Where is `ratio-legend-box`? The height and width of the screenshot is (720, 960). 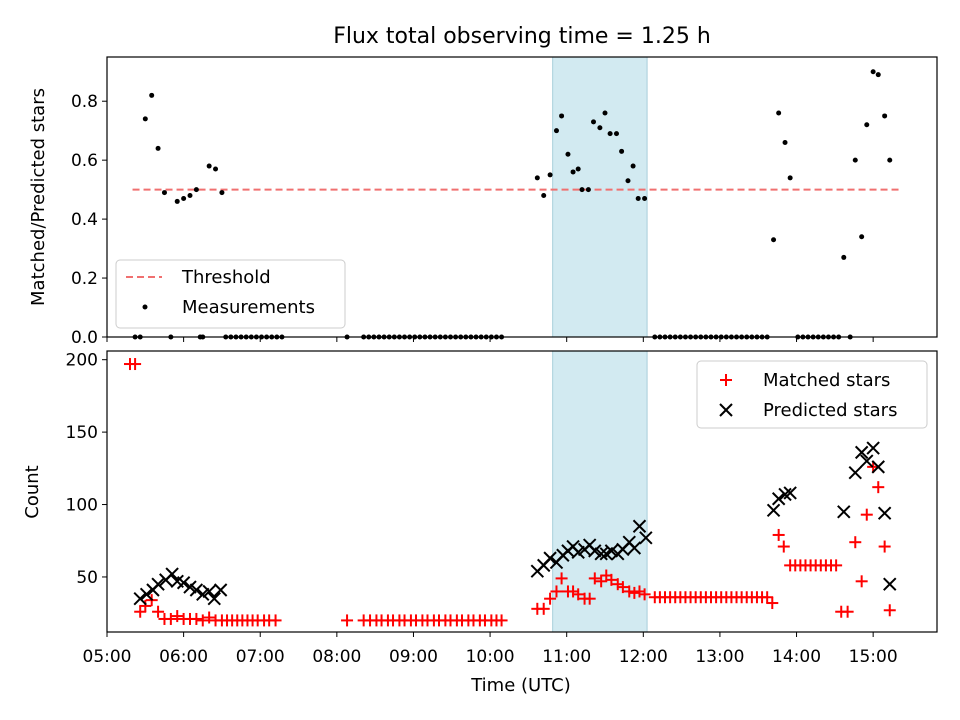 ratio-legend-box is located at coordinates (230, 294).